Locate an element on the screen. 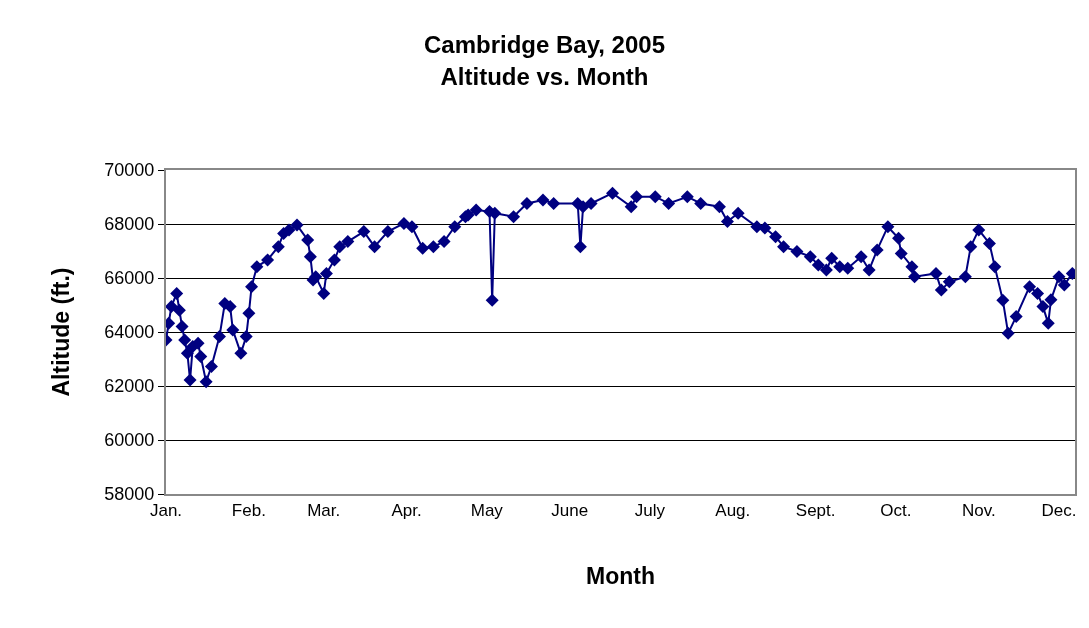 The image size is (1089, 628). x-tick-label: Apr. is located at coordinates (406, 511).